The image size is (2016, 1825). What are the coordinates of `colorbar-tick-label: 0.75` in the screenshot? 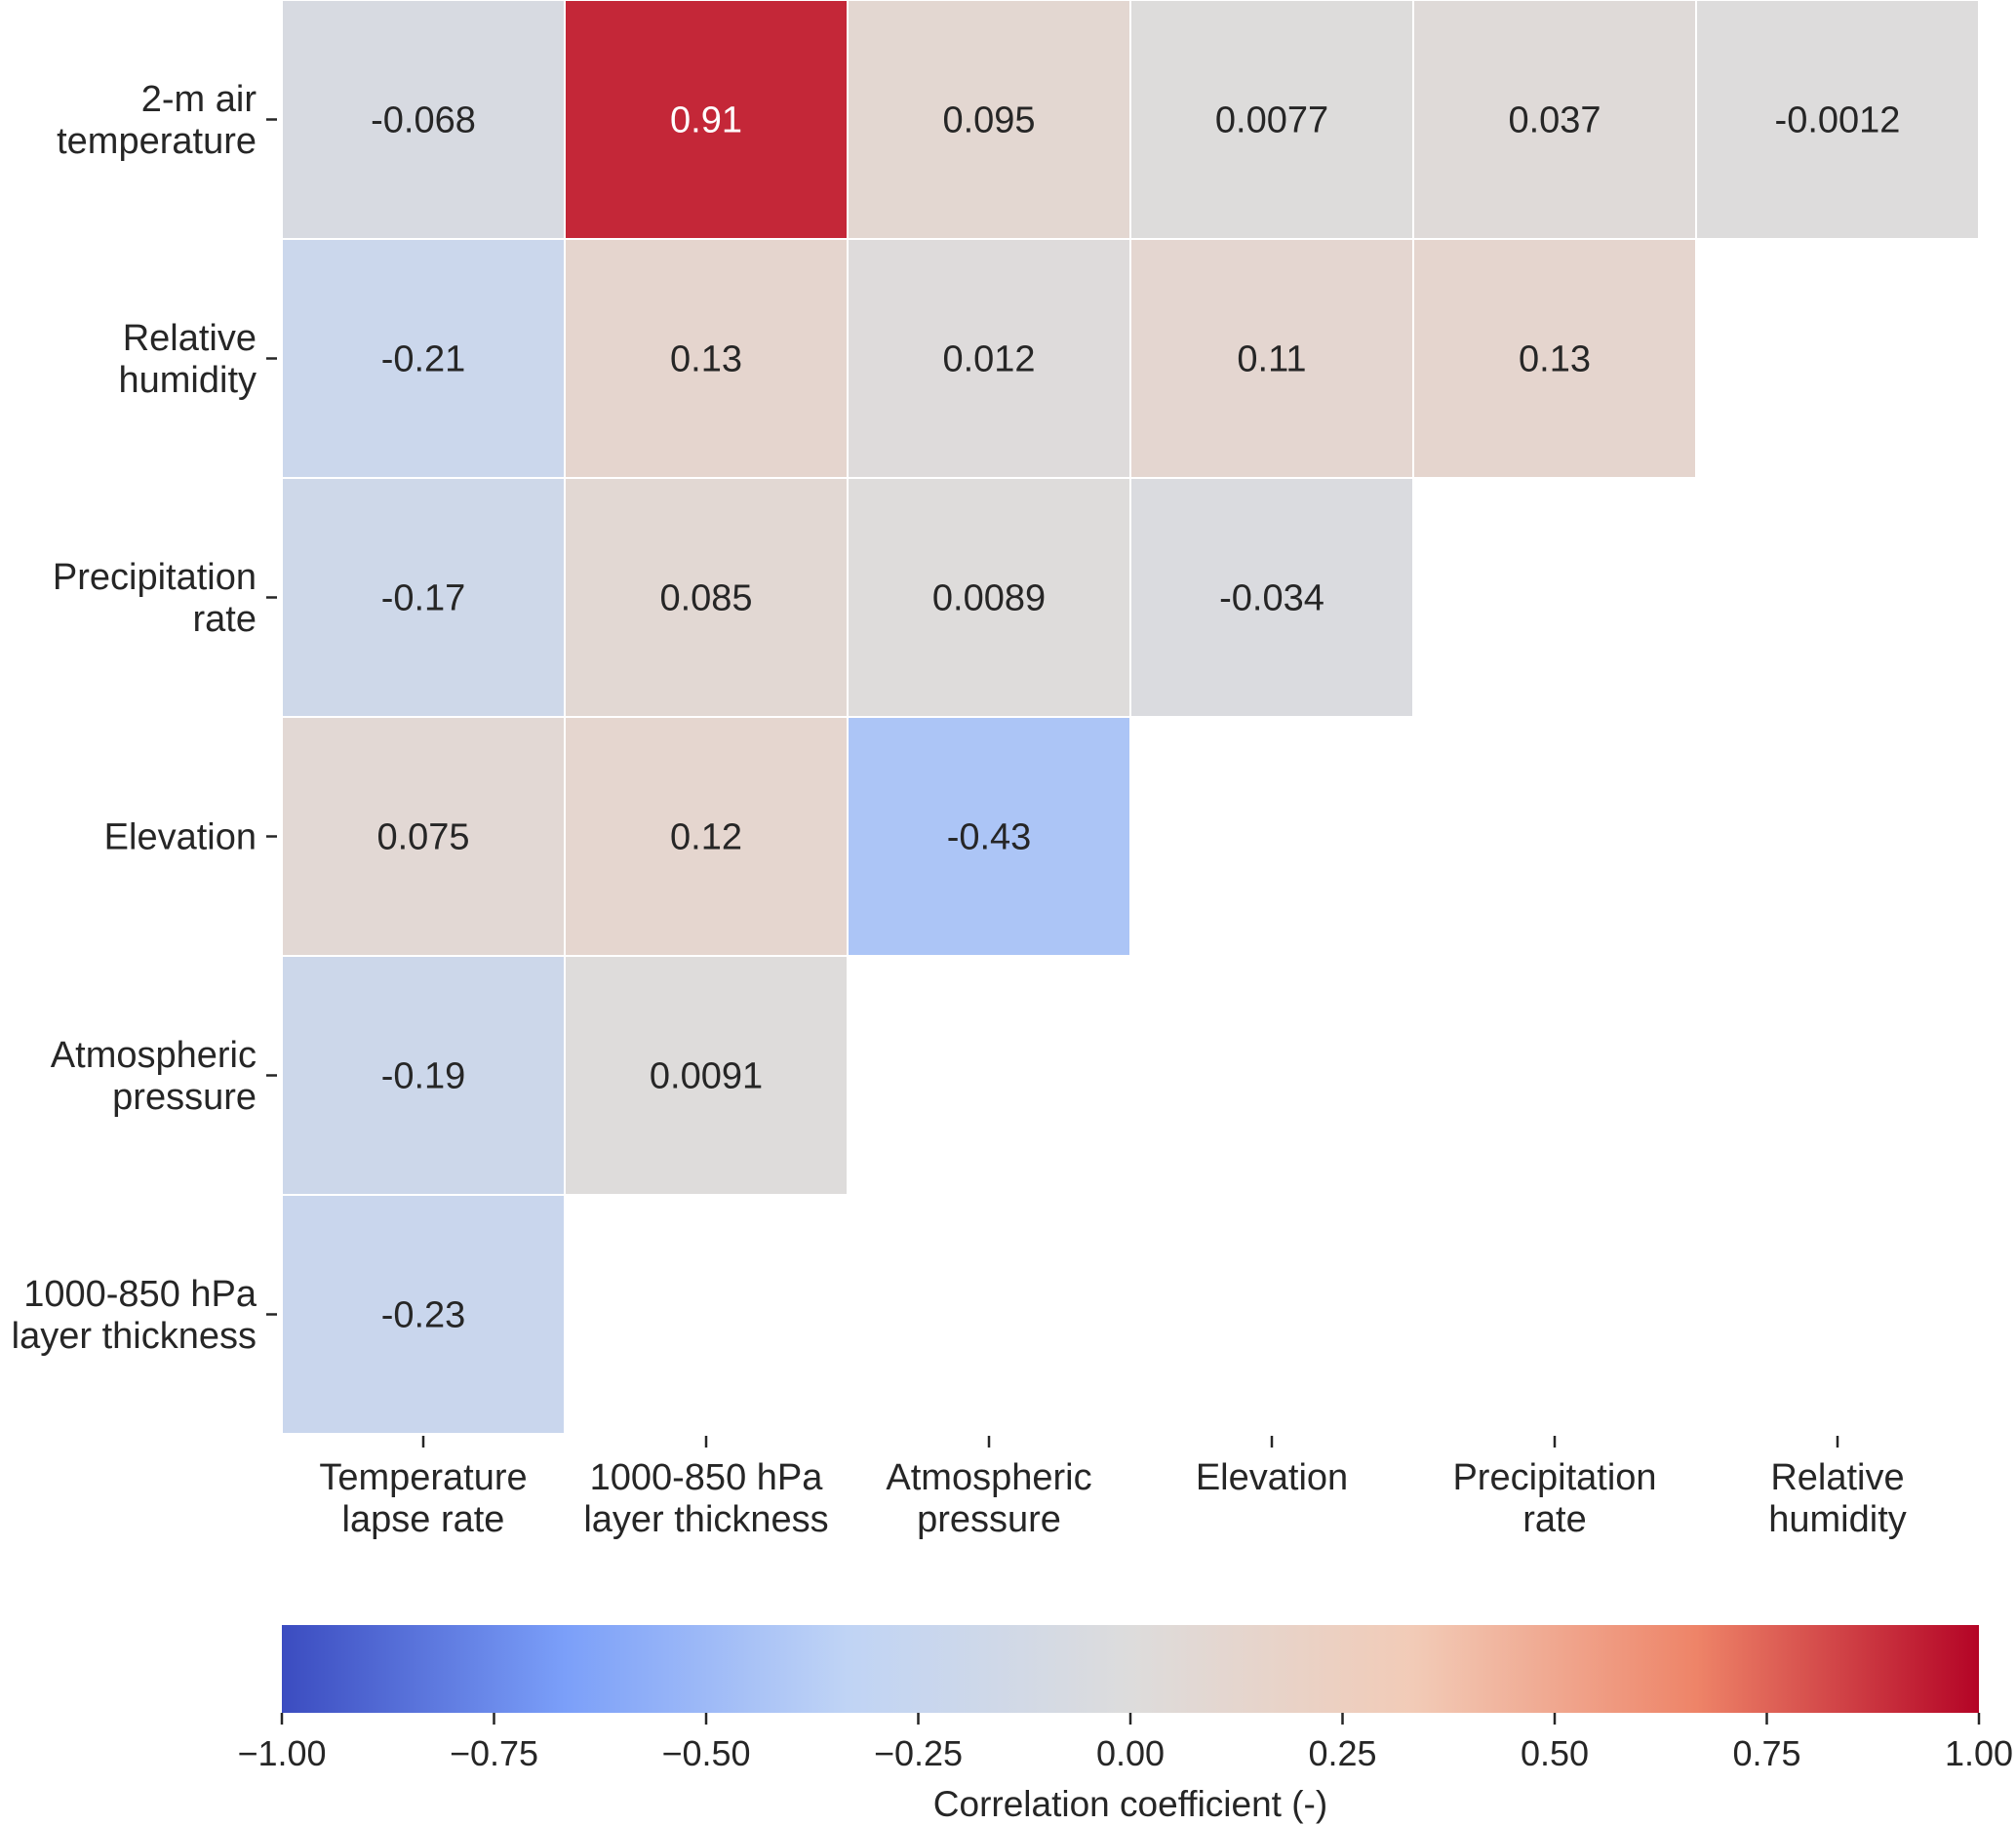 It's located at (1766, 1753).